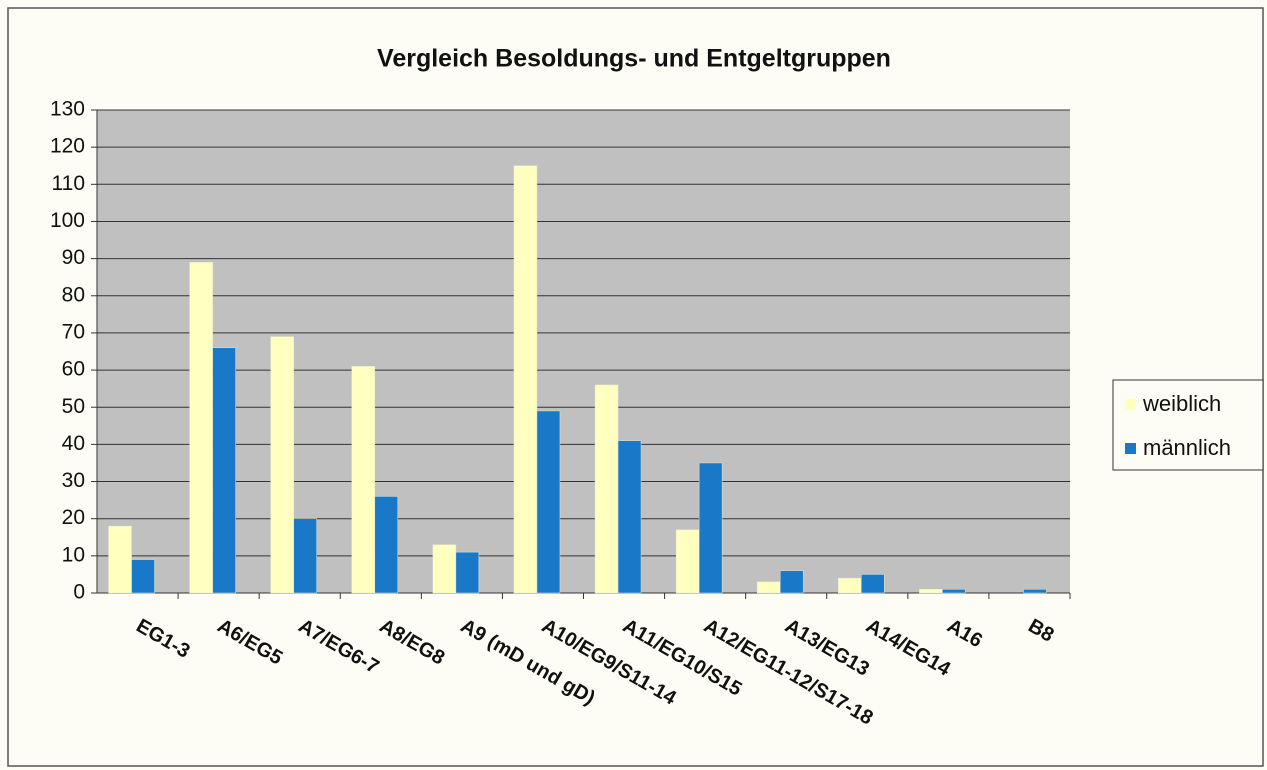  Describe the element at coordinates (73, 369) in the screenshot. I see `y-tick-label: 60` at that location.